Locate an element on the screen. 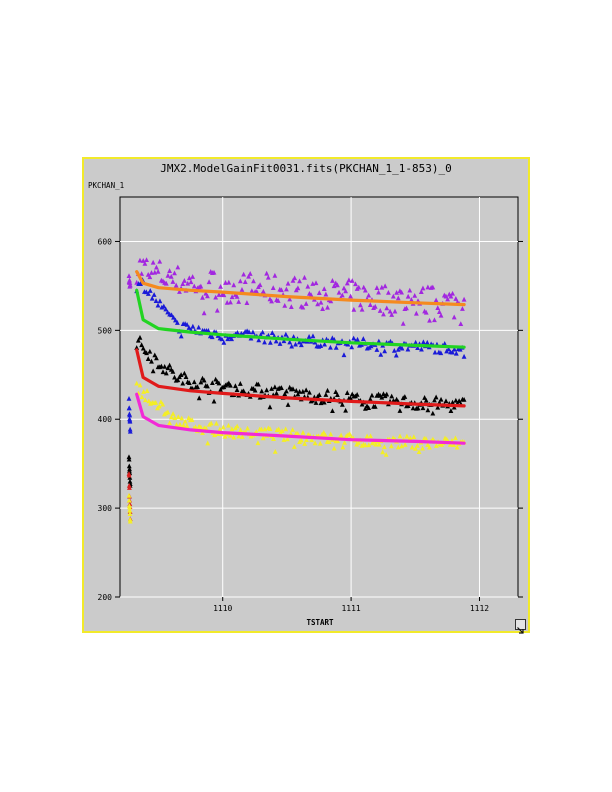 This screenshot has height=792, width=612. fit-line is located at coordinates (300, 318).